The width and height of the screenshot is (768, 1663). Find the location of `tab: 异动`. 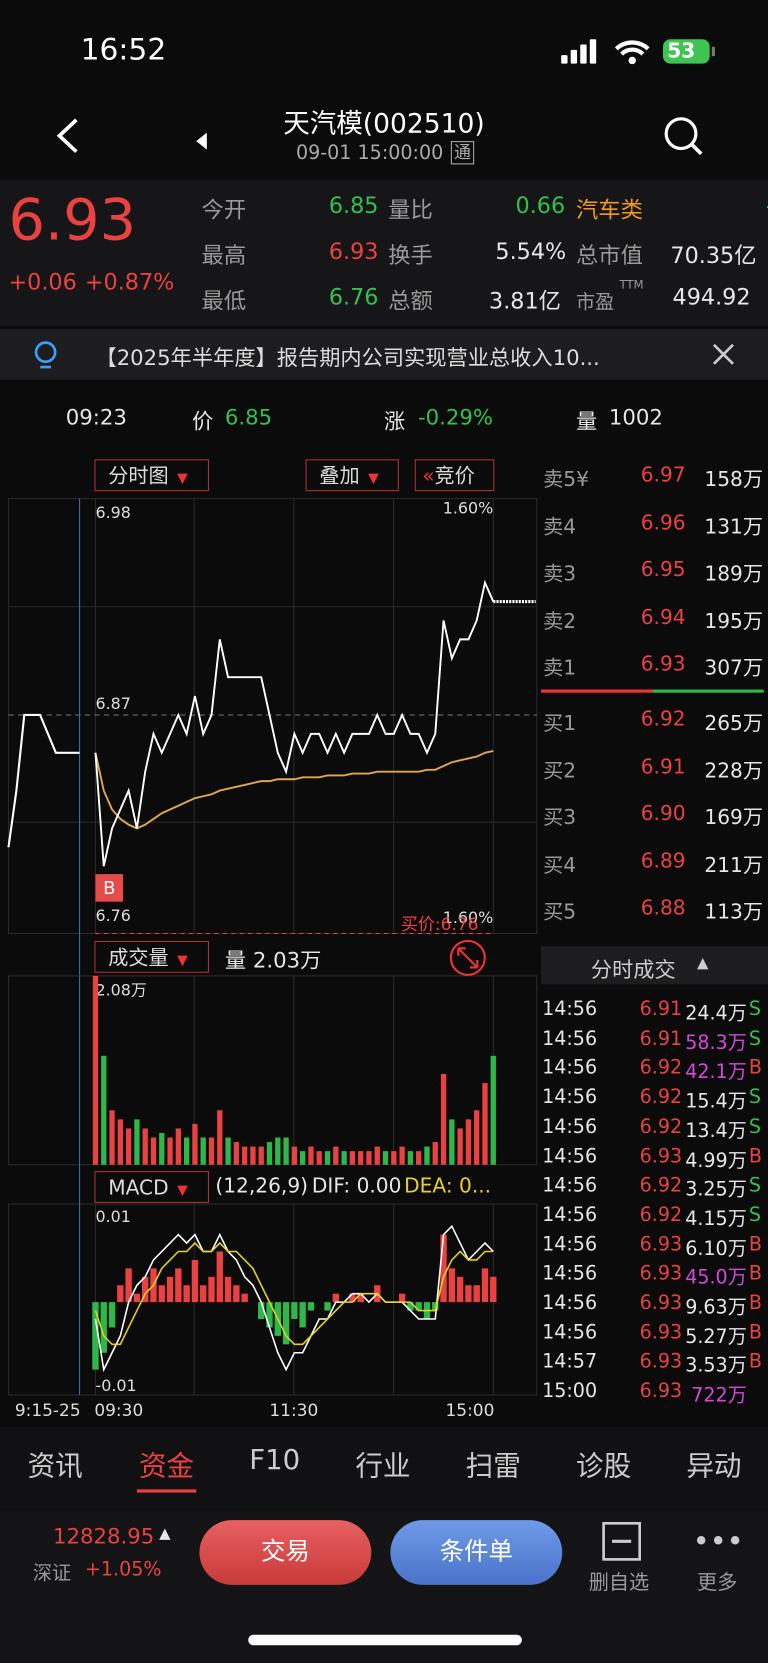

tab: 异动 is located at coordinates (714, 1467).